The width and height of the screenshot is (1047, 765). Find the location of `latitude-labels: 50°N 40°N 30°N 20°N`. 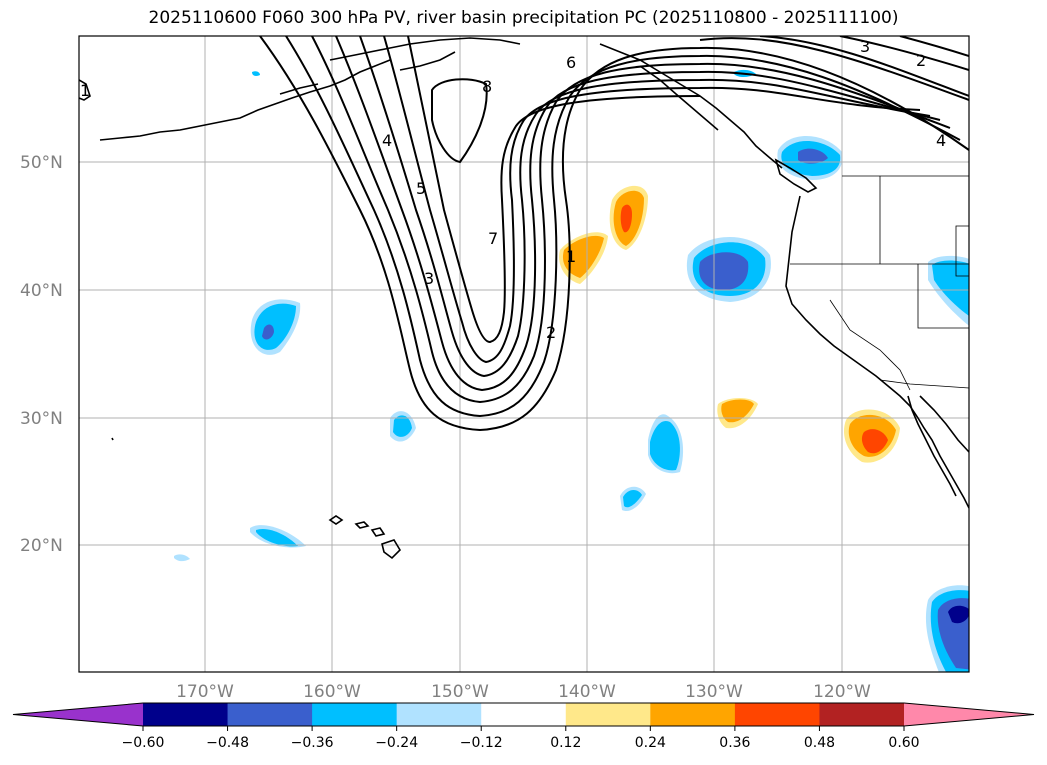

latitude-labels: 50°N 40°N 30°N 20°N is located at coordinates (41, 354).